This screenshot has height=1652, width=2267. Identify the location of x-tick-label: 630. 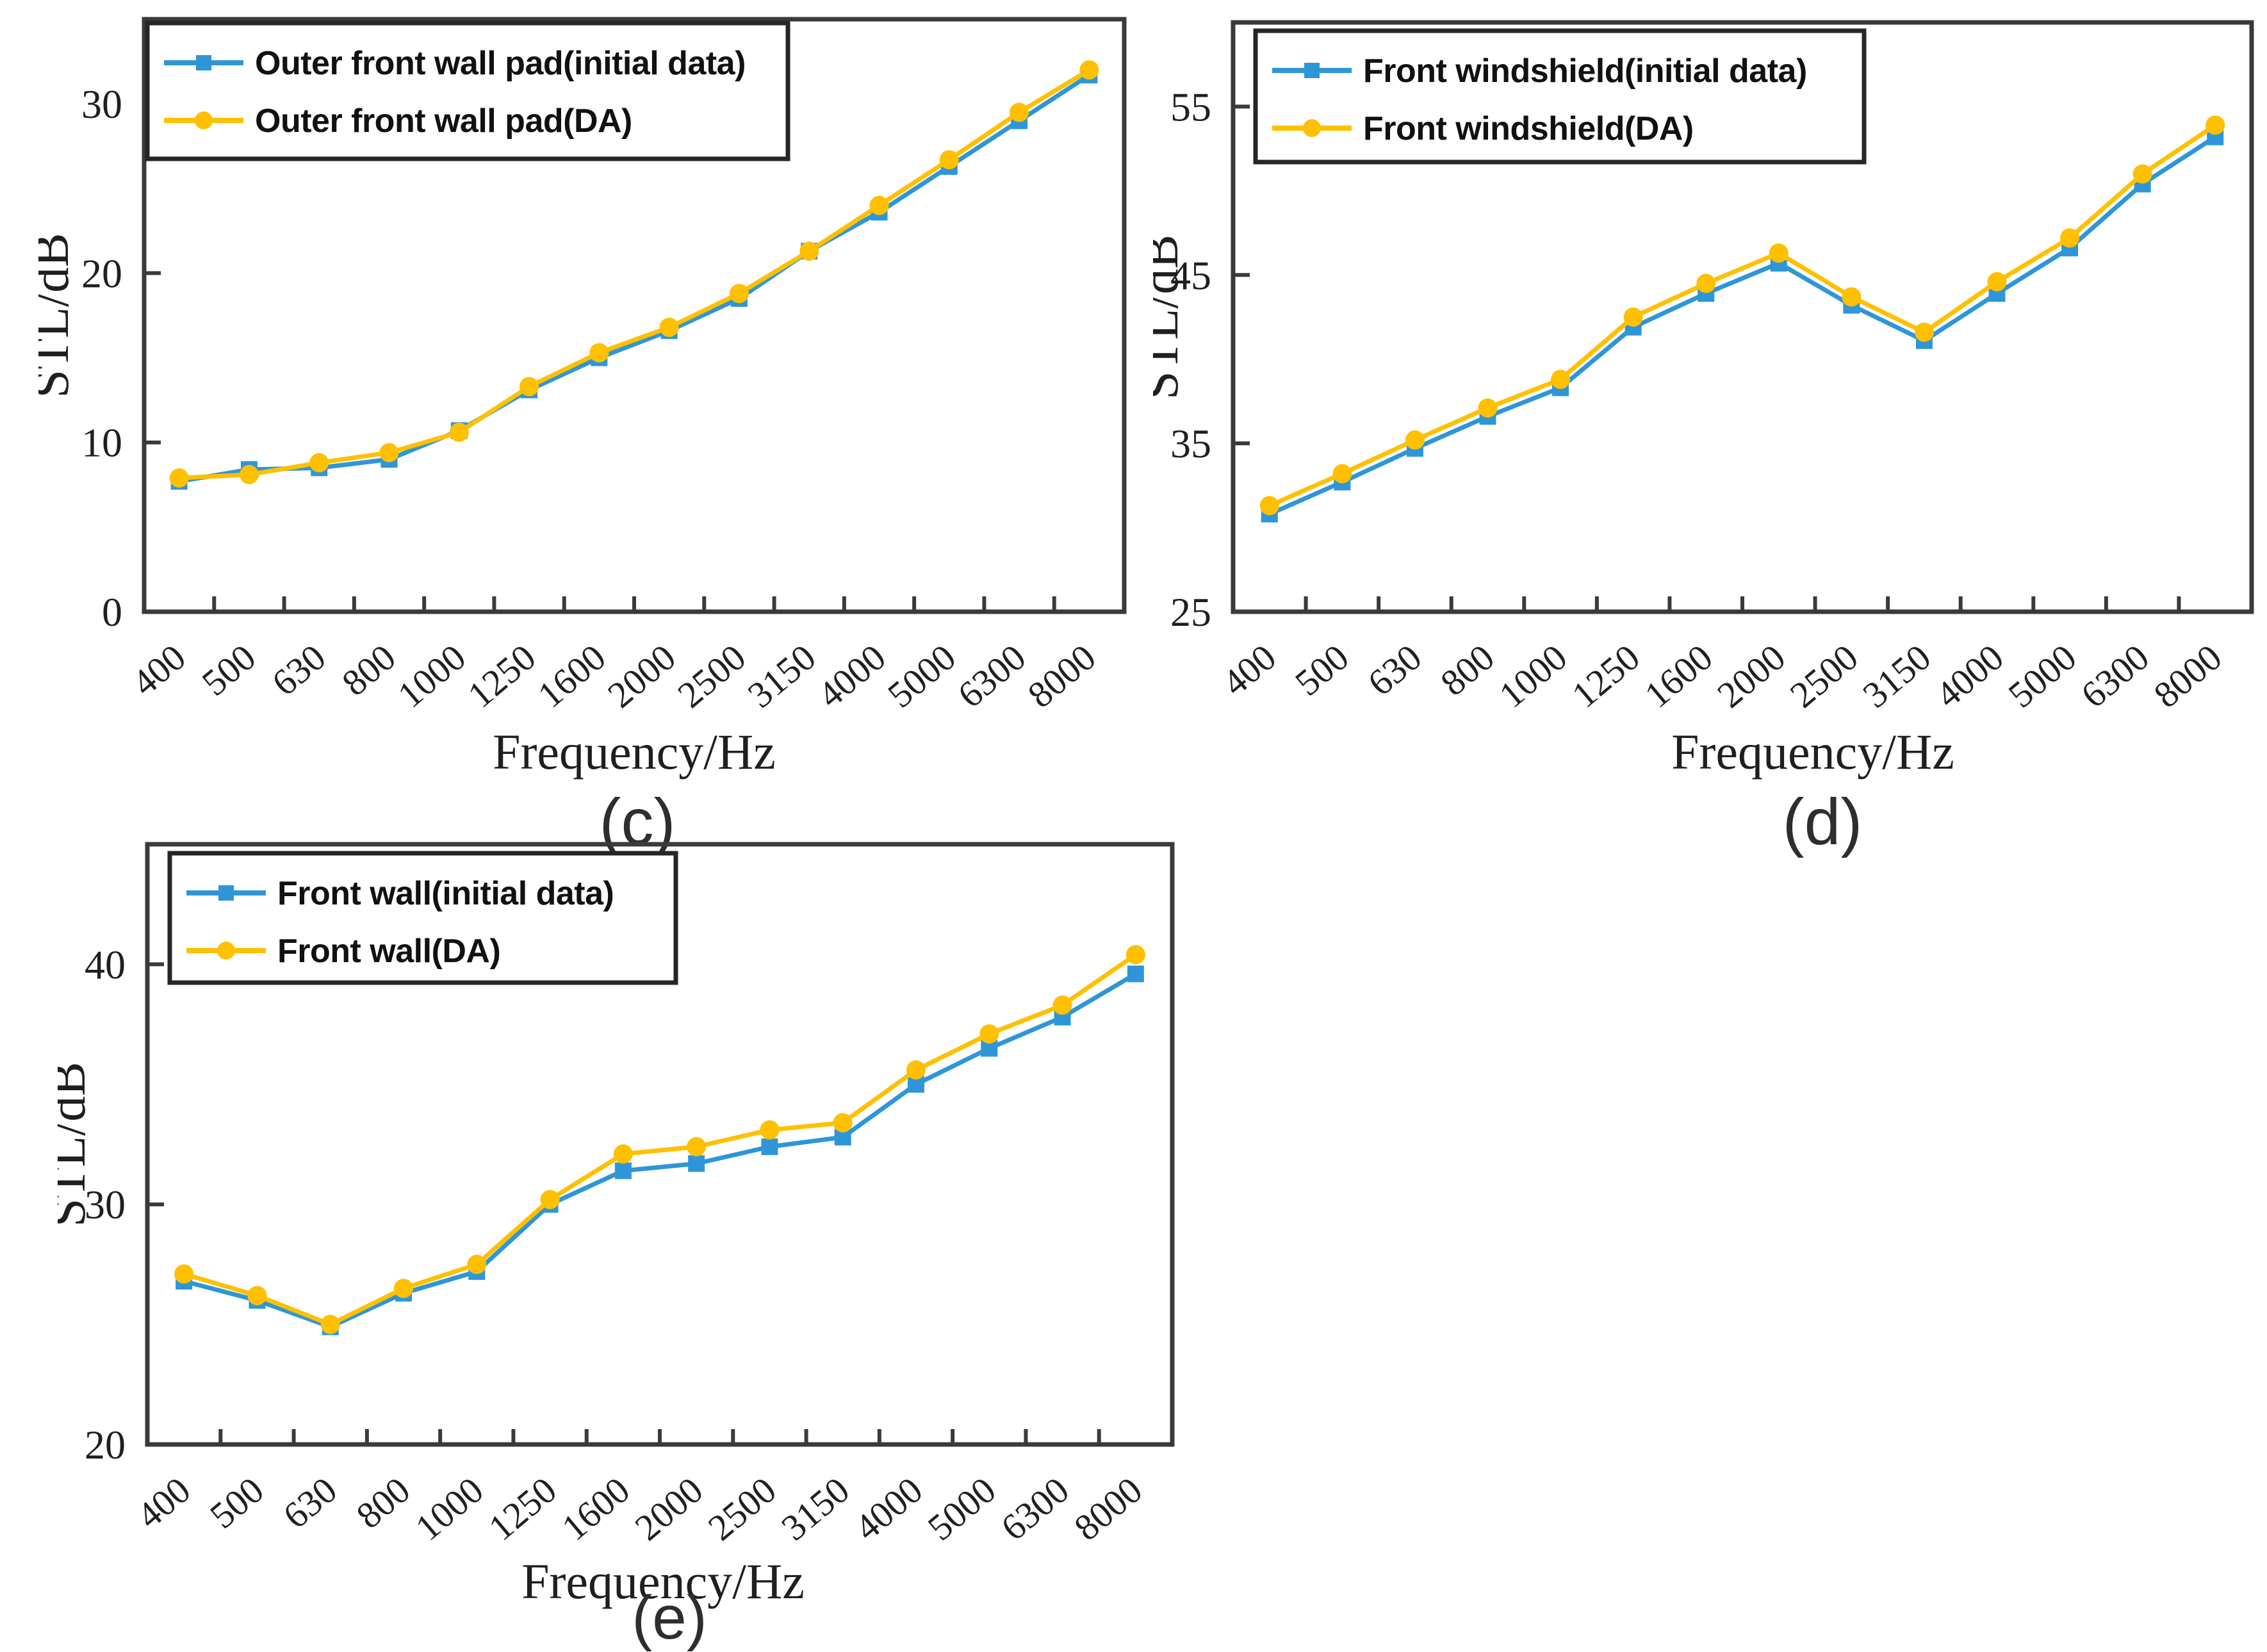
(310, 1503).